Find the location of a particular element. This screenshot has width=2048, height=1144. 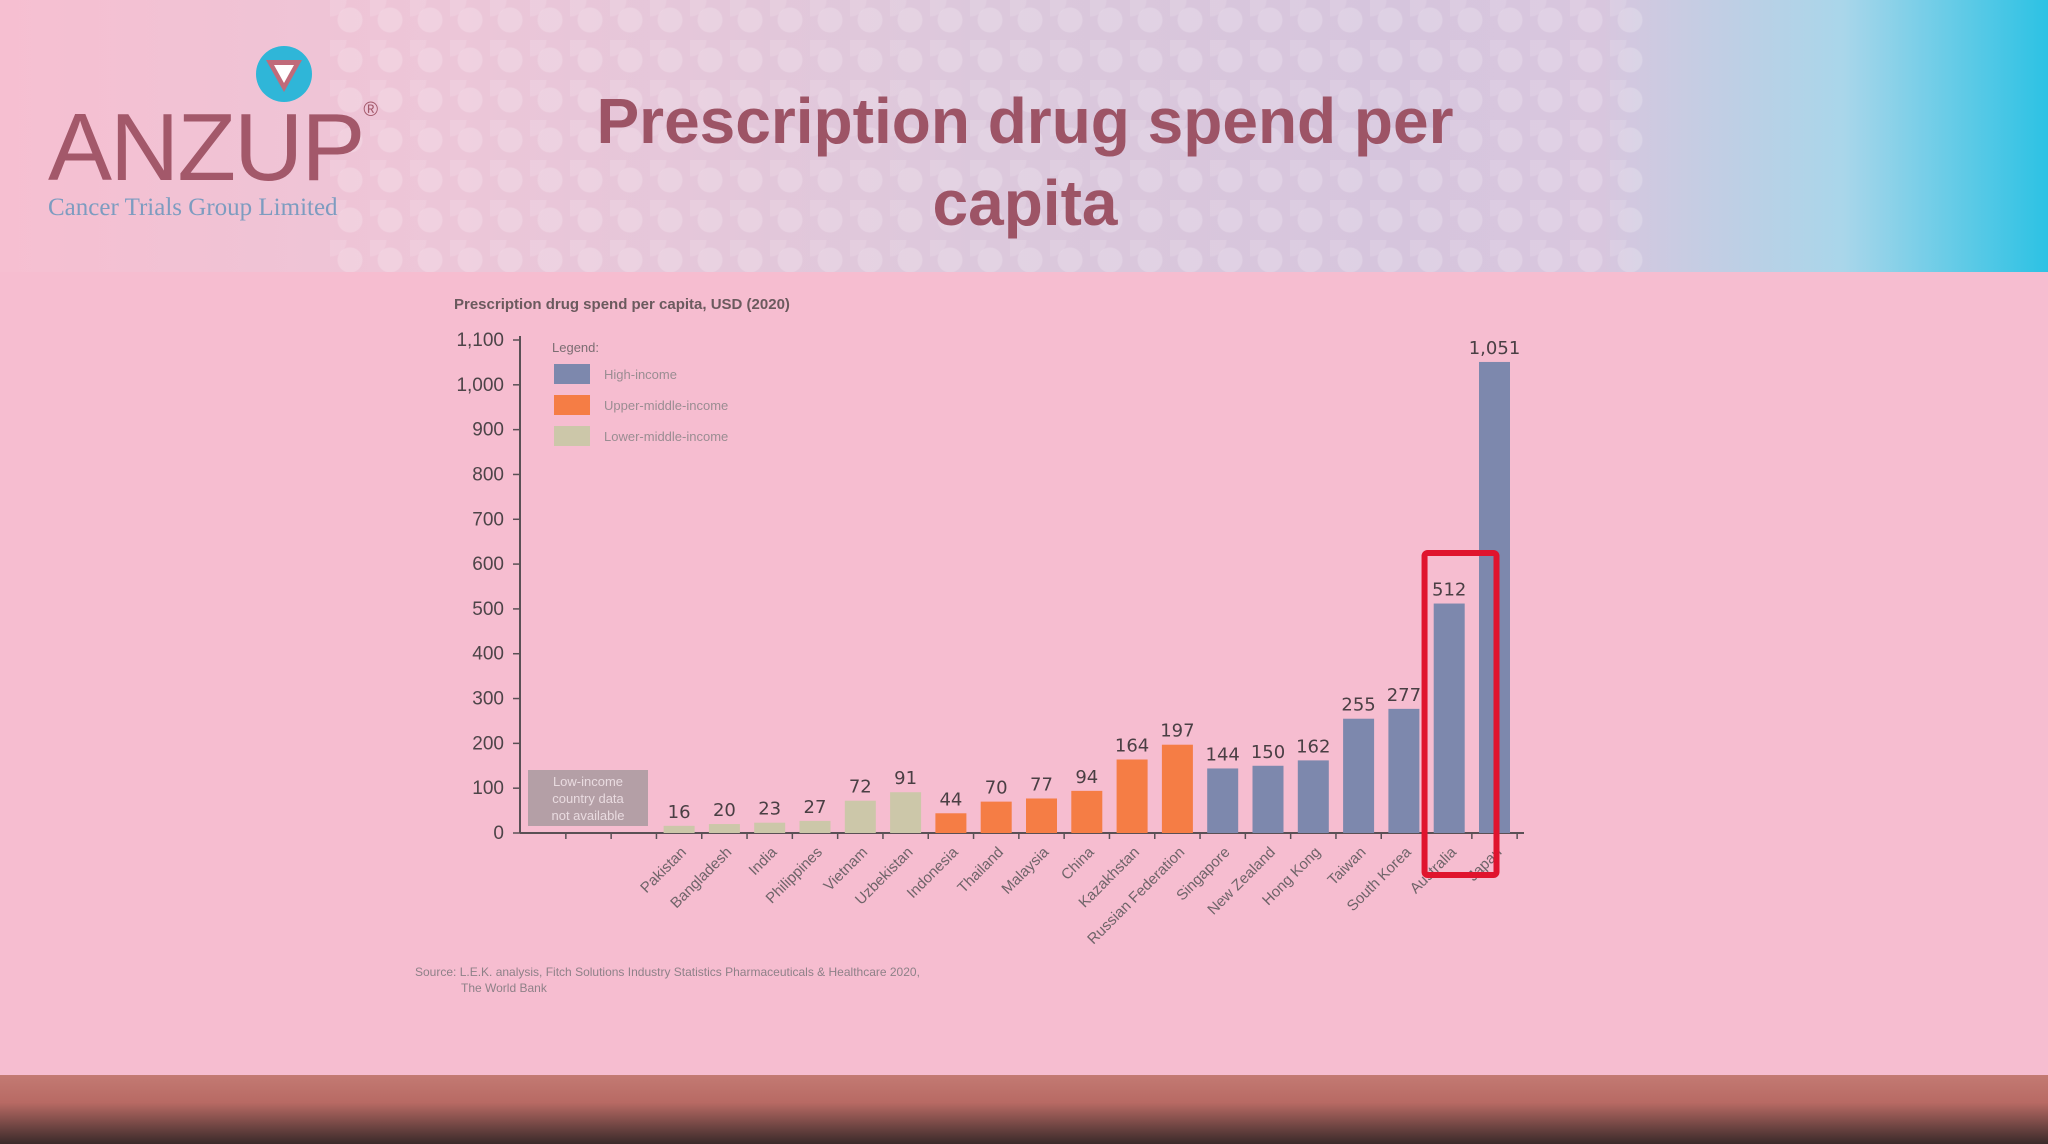

y-tick-label: 600 is located at coordinates (488, 564).